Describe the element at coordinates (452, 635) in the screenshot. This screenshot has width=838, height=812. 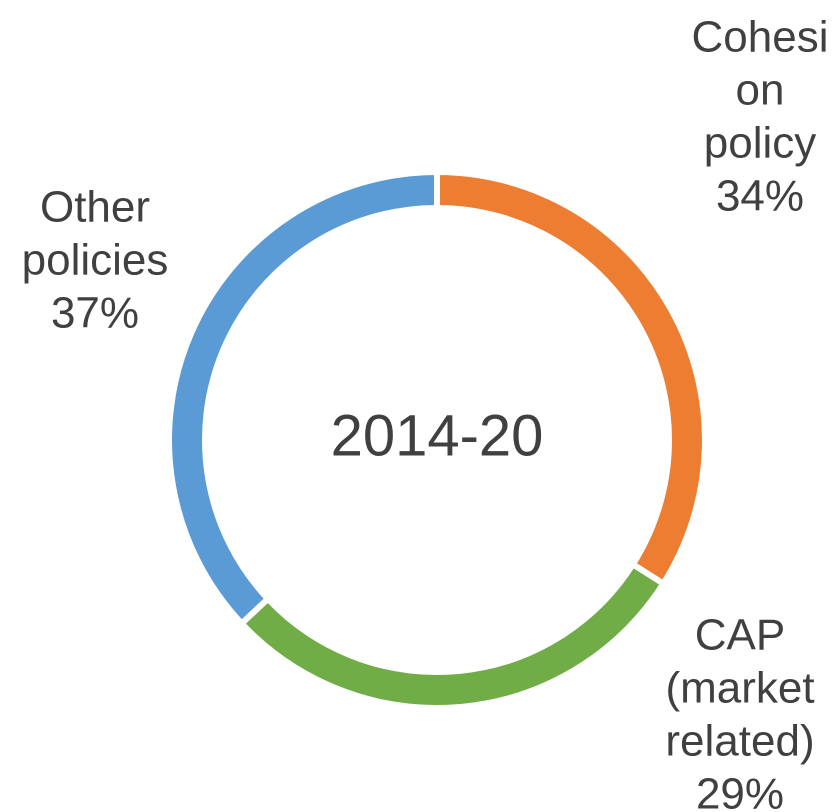
I see `donut-segment` at that location.